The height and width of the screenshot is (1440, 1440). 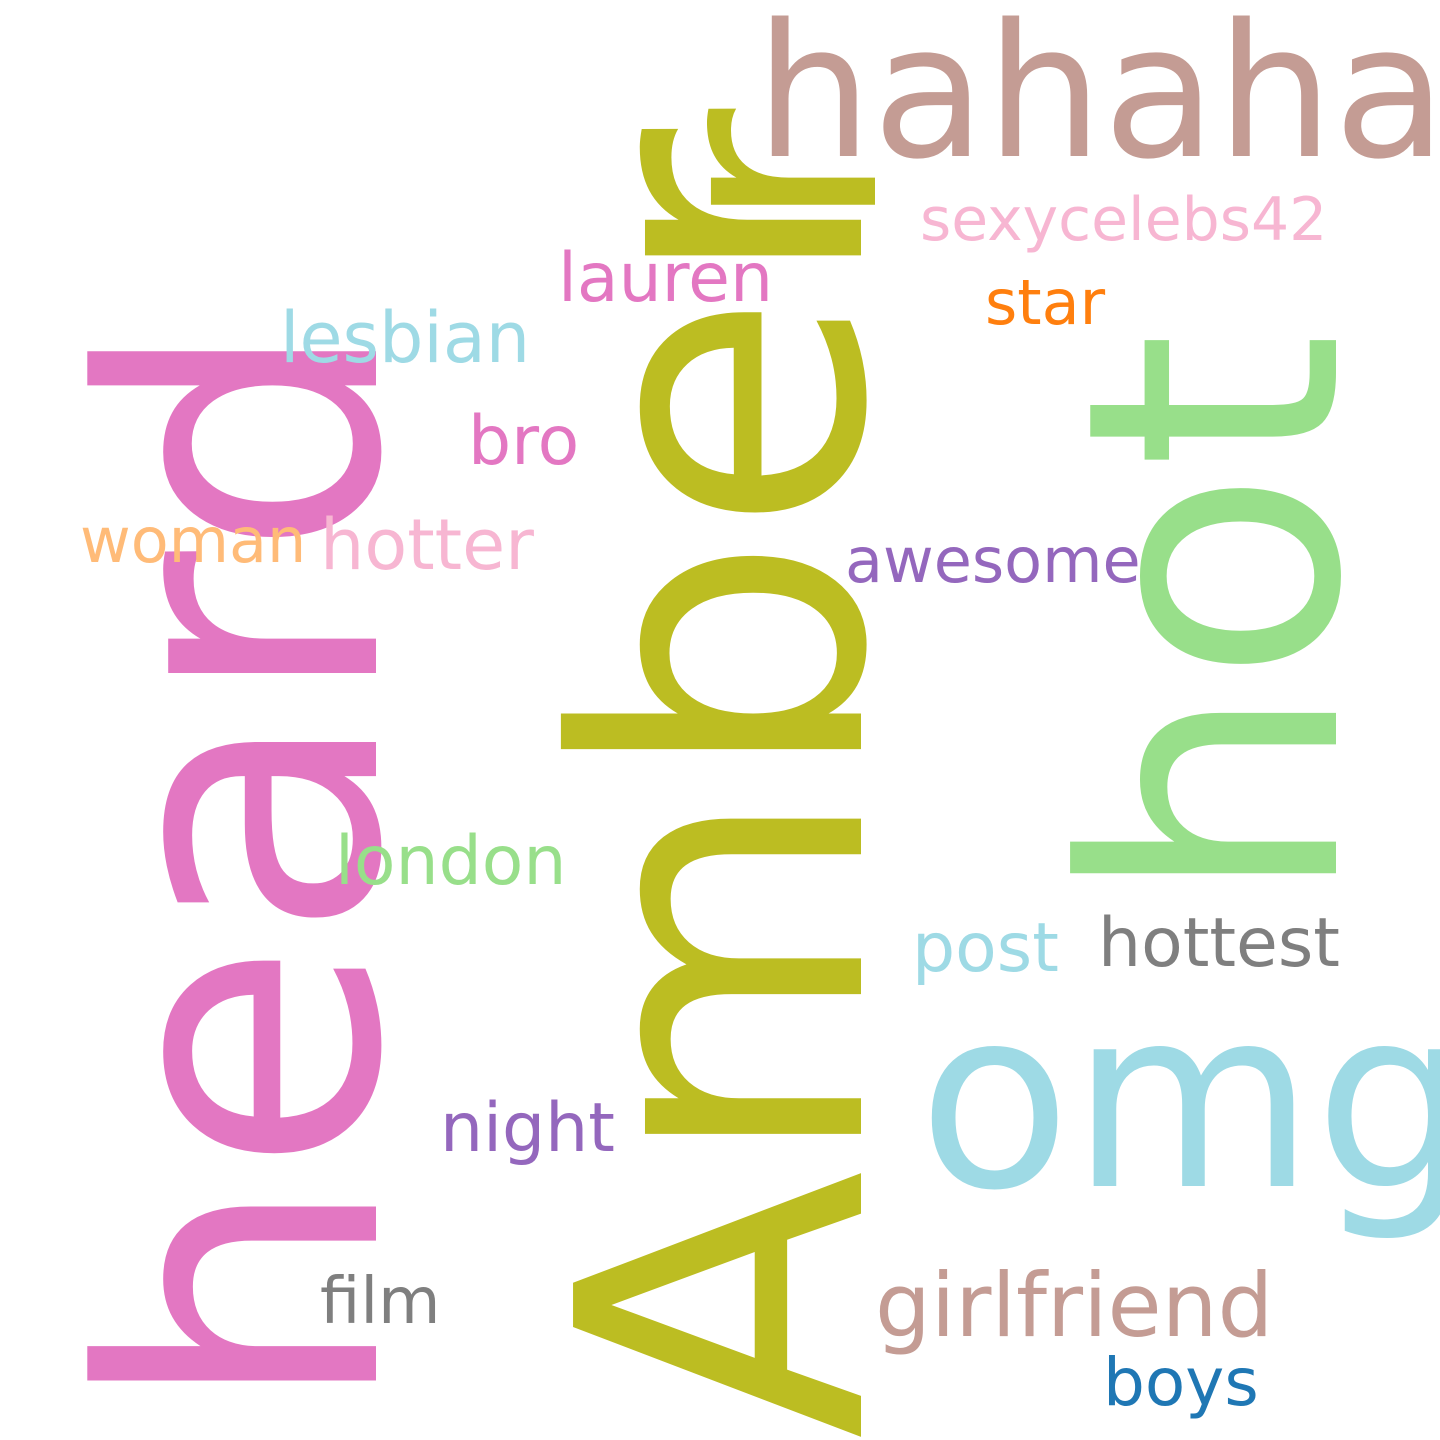 I want to click on word-girlfriend: girlfriend, so click(x=1074, y=1305).